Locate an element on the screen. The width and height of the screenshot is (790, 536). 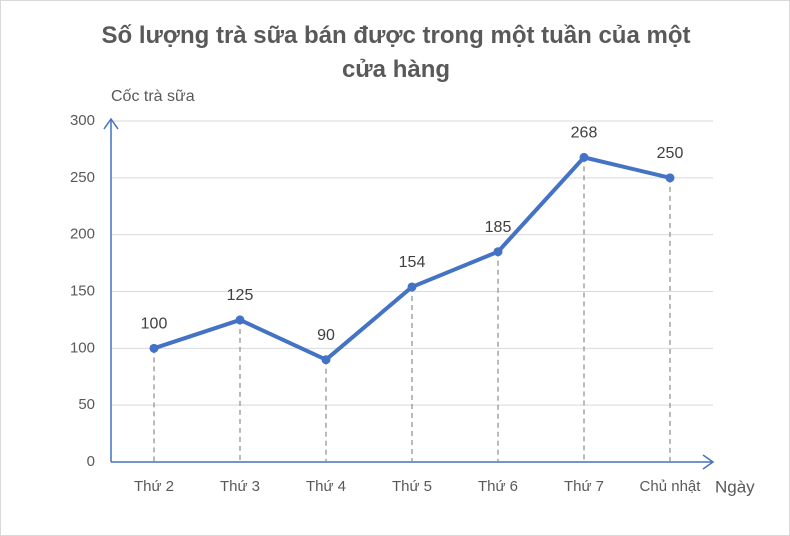
y-tick-label: 200 is located at coordinates (82, 234).